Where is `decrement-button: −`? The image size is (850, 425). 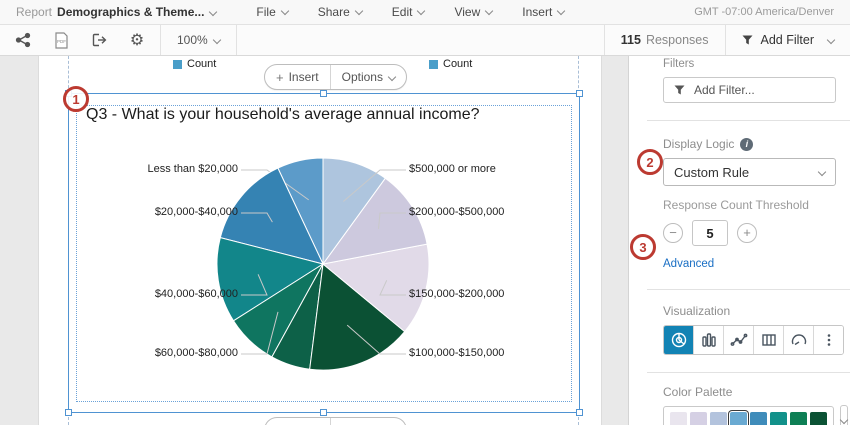 decrement-button: − is located at coordinates (673, 233).